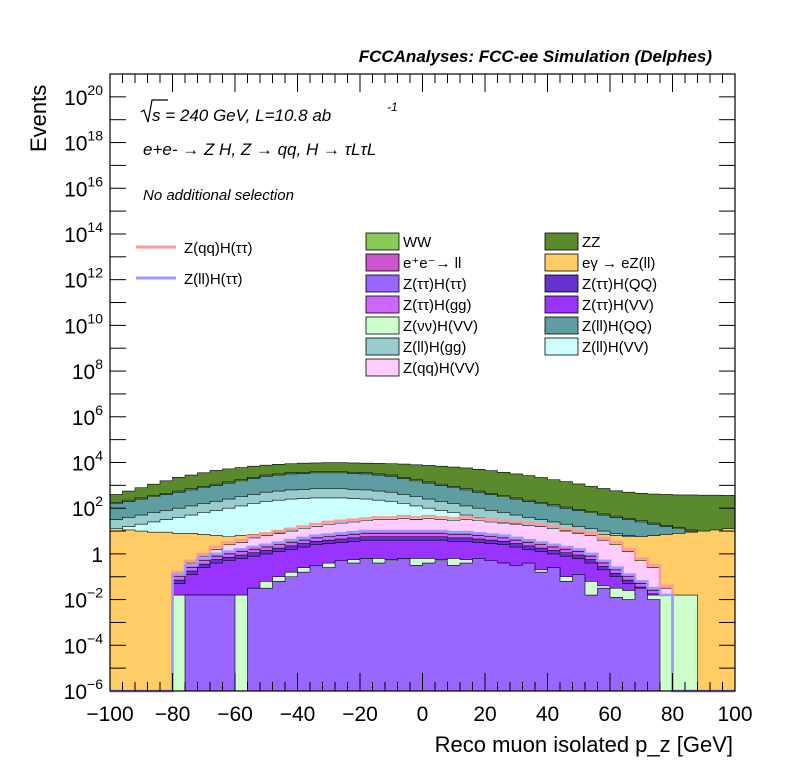 The width and height of the screenshot is (796, 772). Describe the element at coordinates (591, 242) in the screenshot. I see `legend-label: ZZ` at that location.